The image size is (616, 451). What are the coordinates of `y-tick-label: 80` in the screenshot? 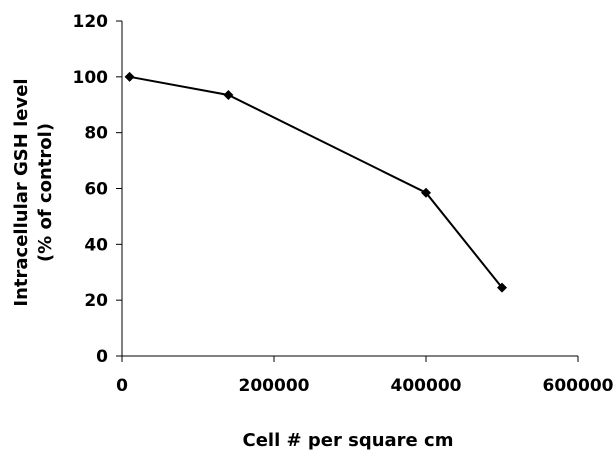 It's located at (96, 134).